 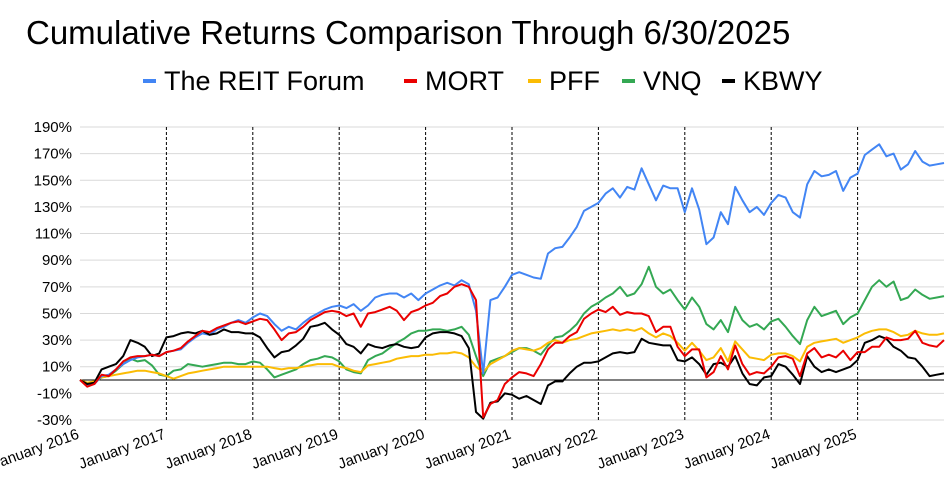 I want to click on y-tick-label: 90%, so click(x=57, y=260).